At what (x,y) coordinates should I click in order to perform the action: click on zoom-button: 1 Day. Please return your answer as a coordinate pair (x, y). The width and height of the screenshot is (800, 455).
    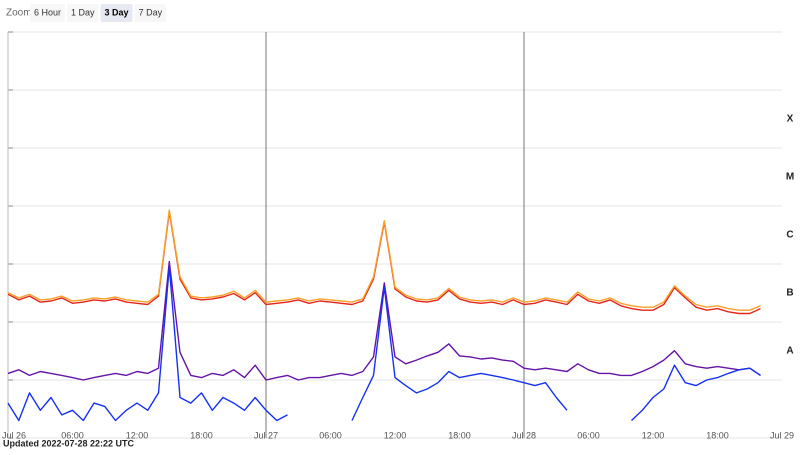
    Looking at the image, I should click on (83, 13).